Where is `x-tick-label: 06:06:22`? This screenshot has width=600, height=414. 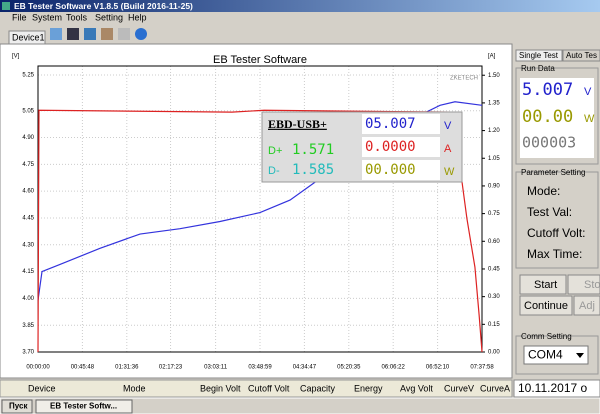 x-tick-label: 06:06:22 is located at coordinates (394, 368).